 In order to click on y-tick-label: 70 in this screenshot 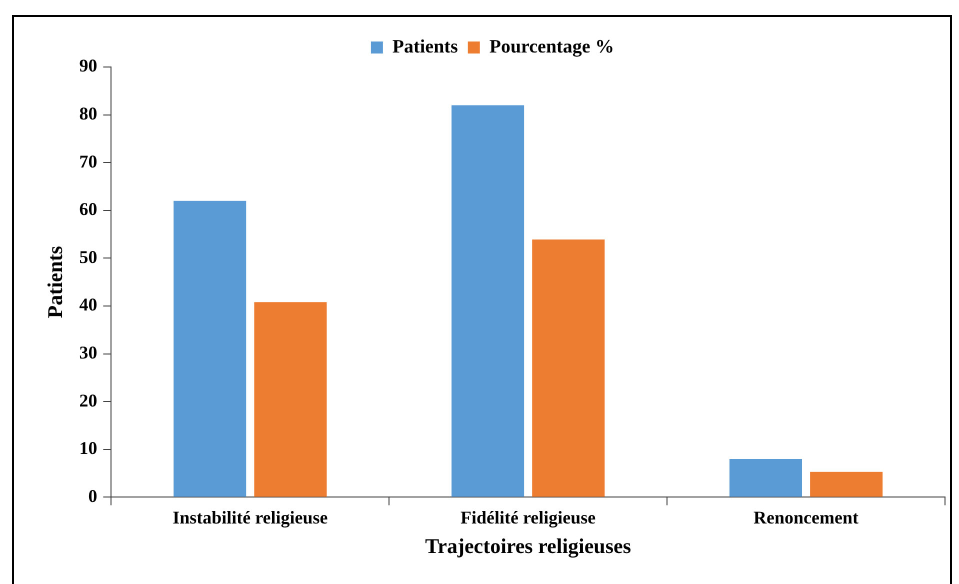, I will do `click(88, 161)`.